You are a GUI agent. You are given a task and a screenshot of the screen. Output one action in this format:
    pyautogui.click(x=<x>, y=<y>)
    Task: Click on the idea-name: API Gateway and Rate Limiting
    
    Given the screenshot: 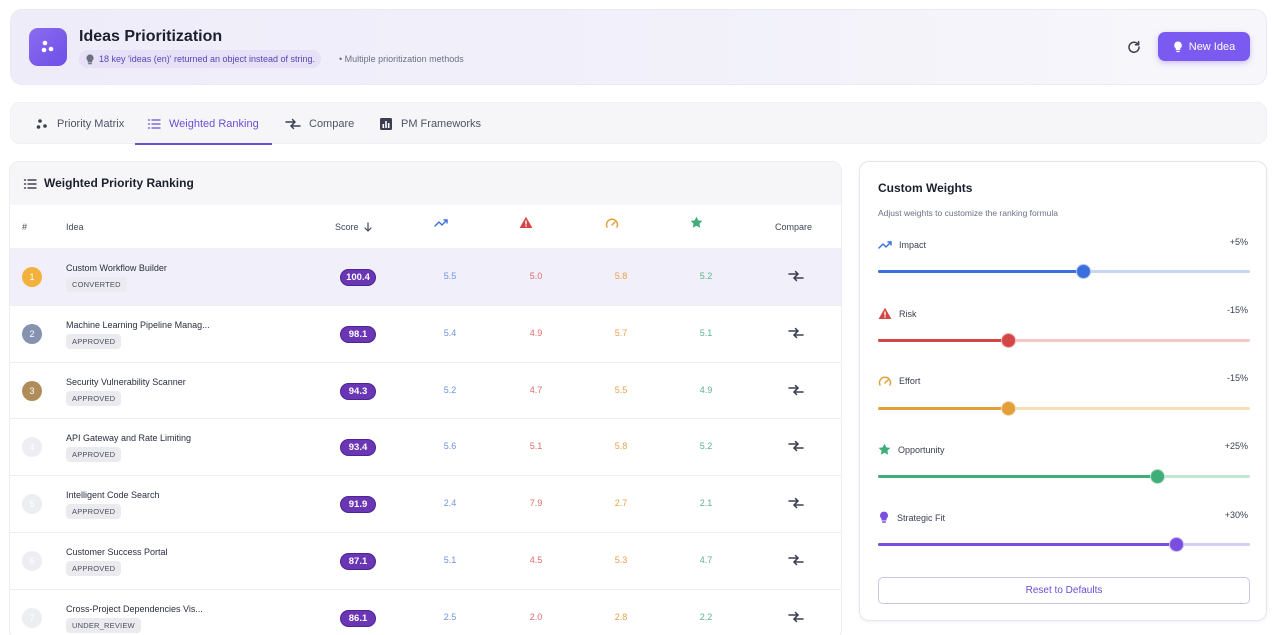 What is the action you would take?
    pyautogui.click(x=129, y=438)
    